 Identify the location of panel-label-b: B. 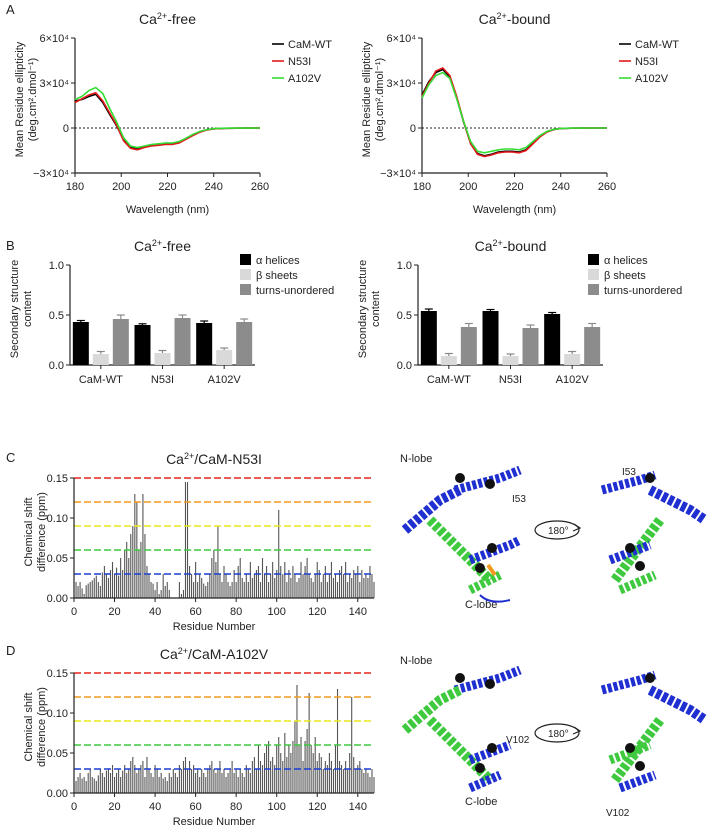
(10, 245).